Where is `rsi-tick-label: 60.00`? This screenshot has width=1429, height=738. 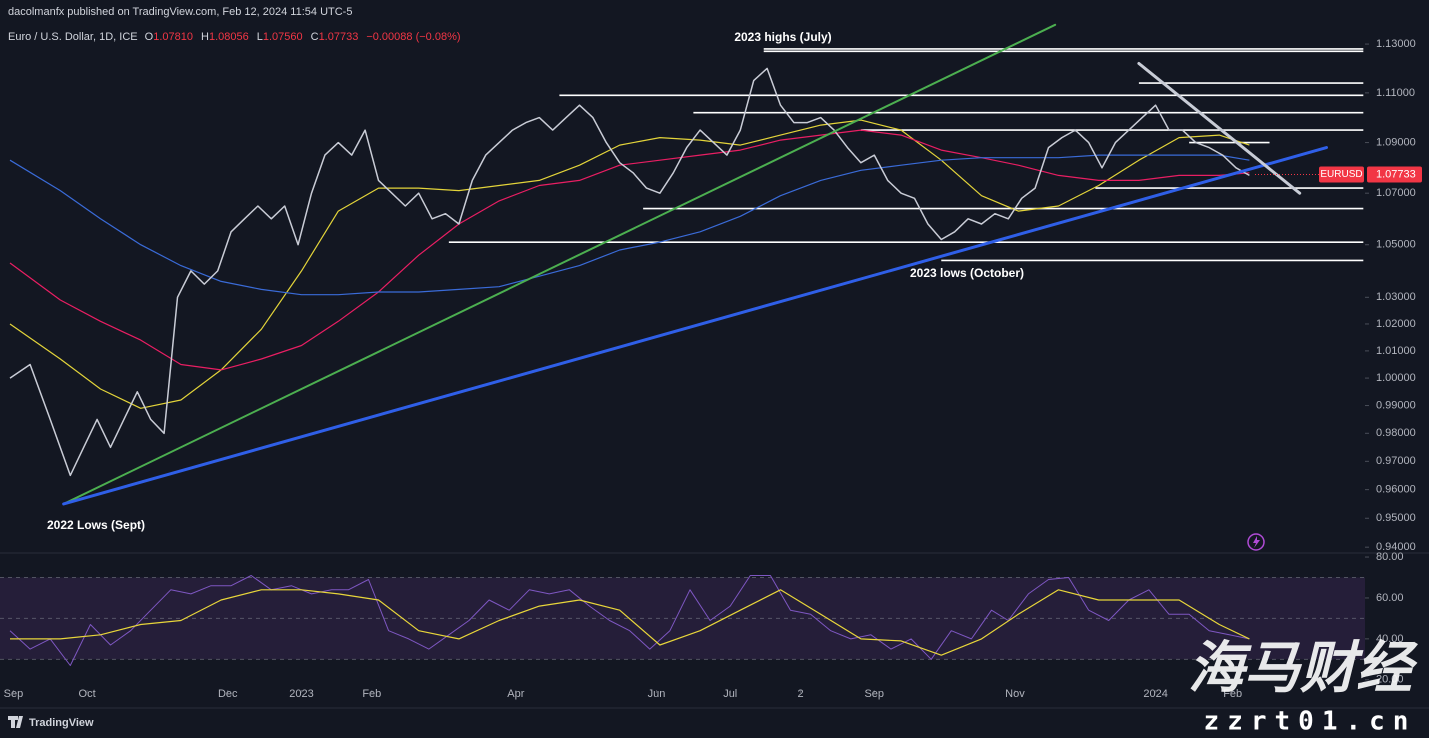
rsi-tick-label: 60.00 is located at coordinates (1390, 598).